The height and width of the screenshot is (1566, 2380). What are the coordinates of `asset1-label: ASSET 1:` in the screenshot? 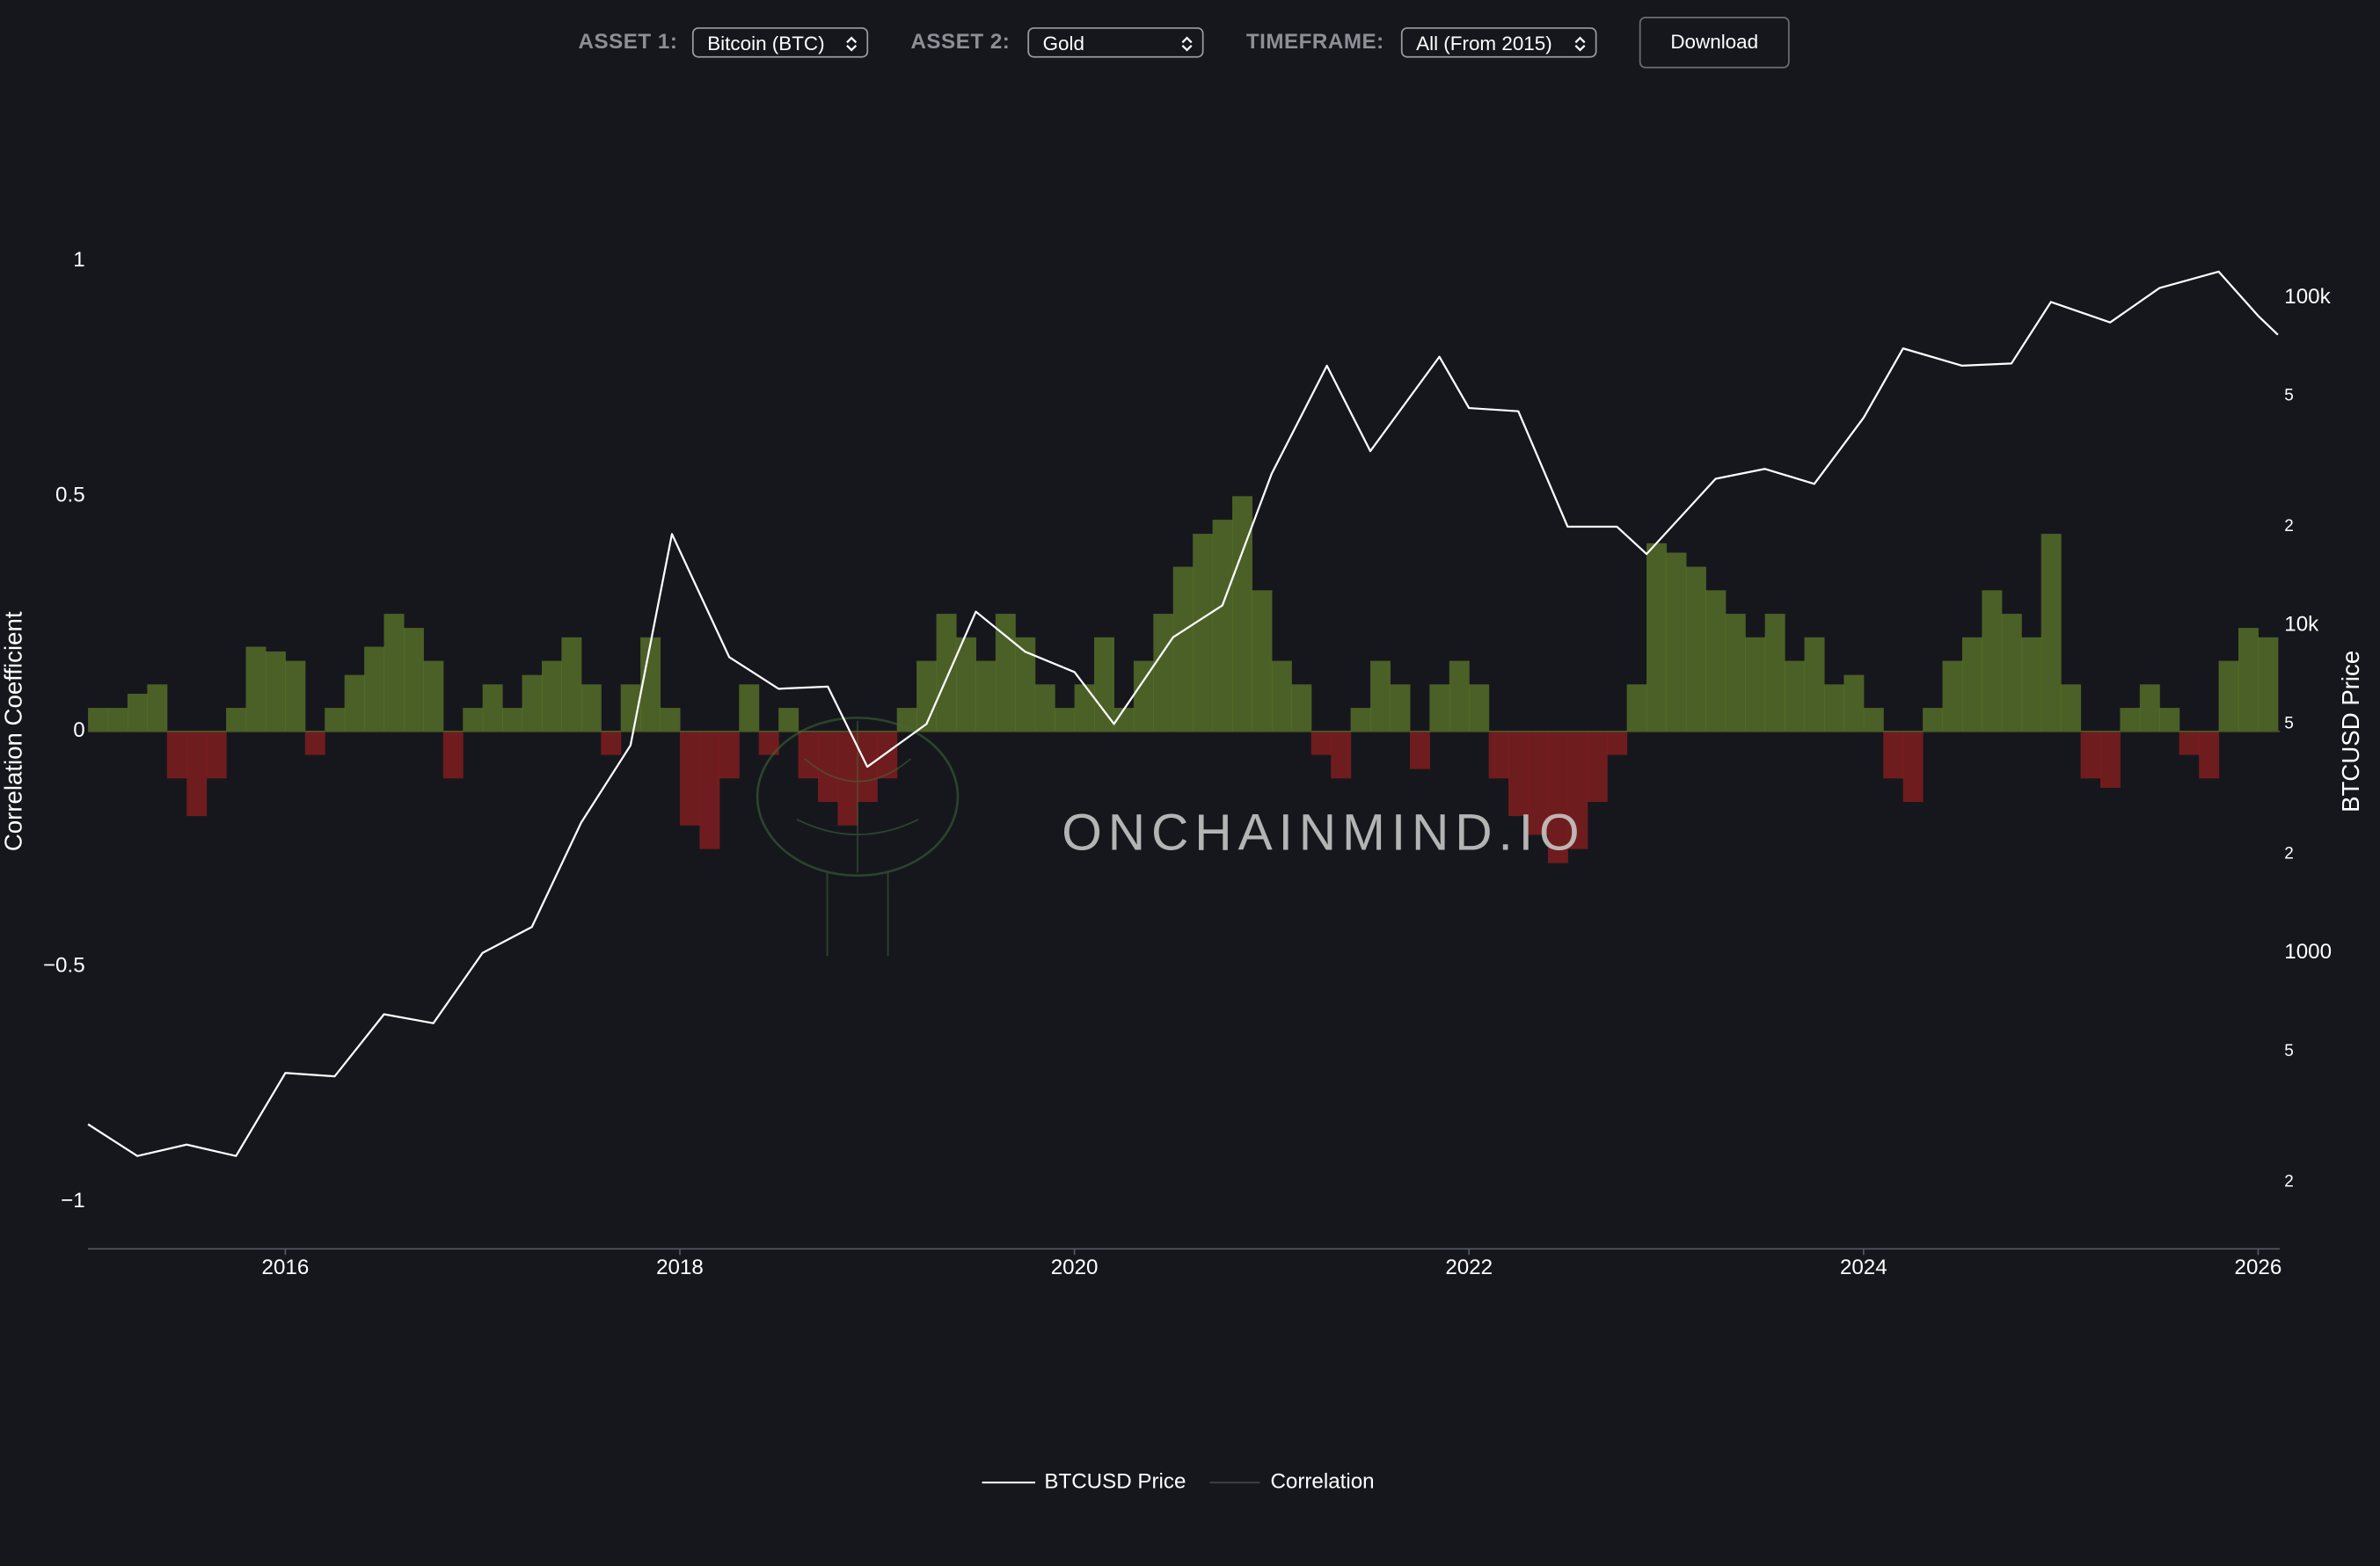 It's located at (628, 41).